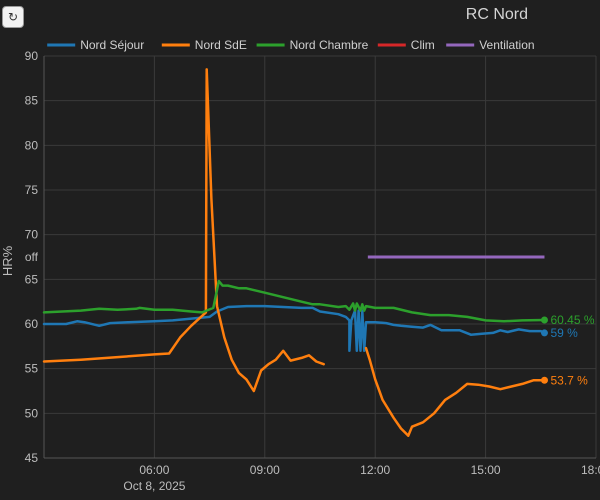 The height and width of the screenshot is (500, 600). I want to click on refresh-icon: ↻, so click(13, 17).